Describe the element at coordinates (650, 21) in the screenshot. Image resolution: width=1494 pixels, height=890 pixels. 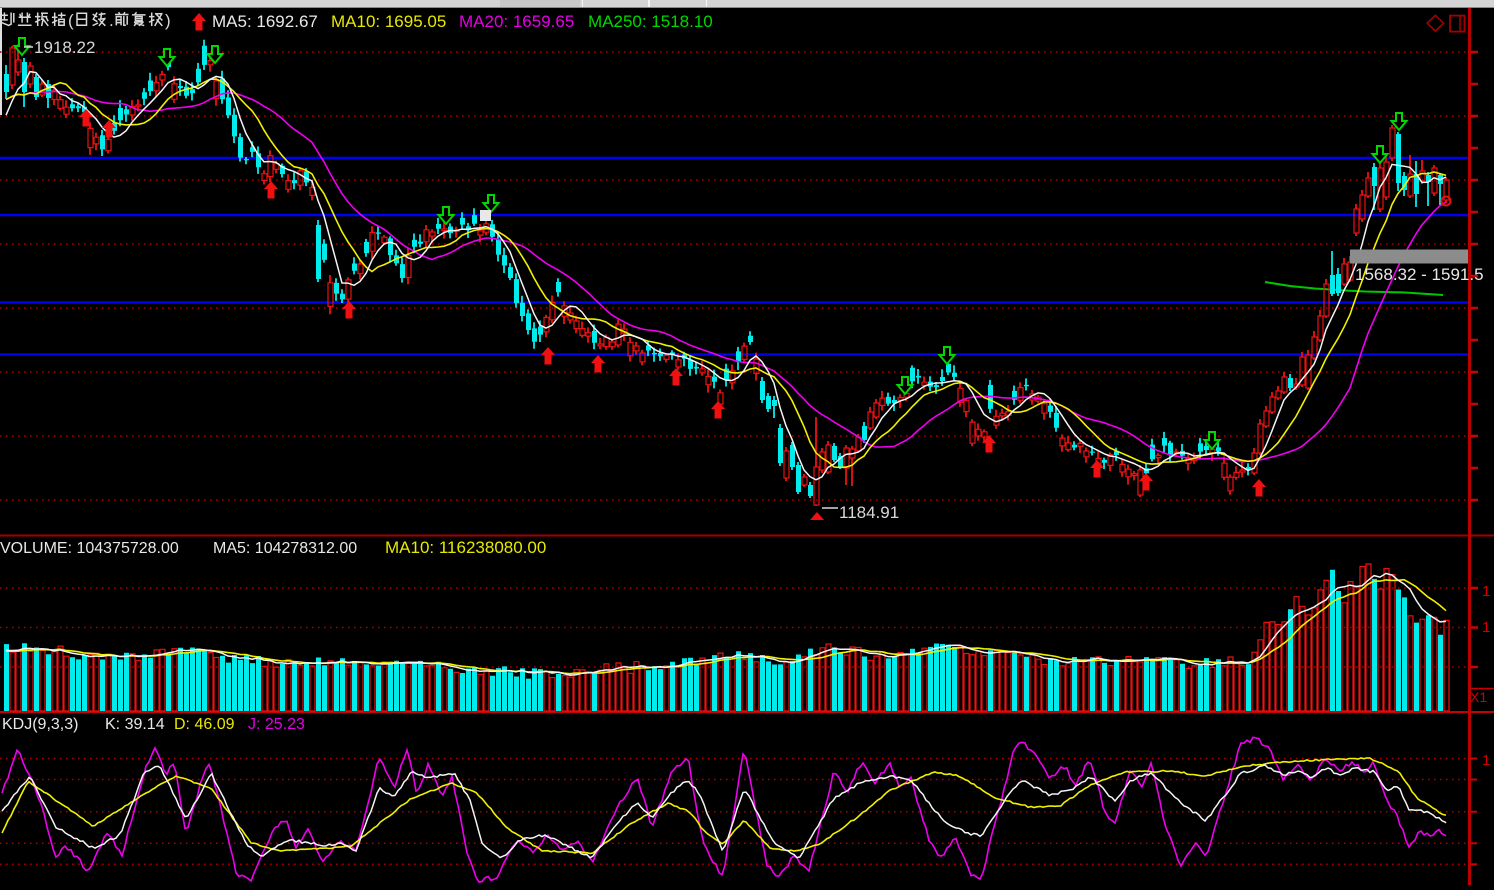
I see `svg-text: MA250: 1518.10` at that location.